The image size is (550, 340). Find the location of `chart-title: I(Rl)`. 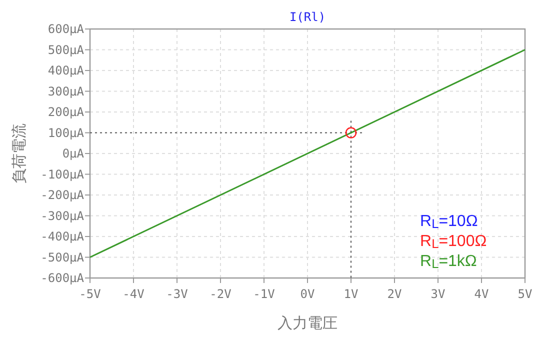

chart-title: I(Rl) is located at coordinates (307, 17).